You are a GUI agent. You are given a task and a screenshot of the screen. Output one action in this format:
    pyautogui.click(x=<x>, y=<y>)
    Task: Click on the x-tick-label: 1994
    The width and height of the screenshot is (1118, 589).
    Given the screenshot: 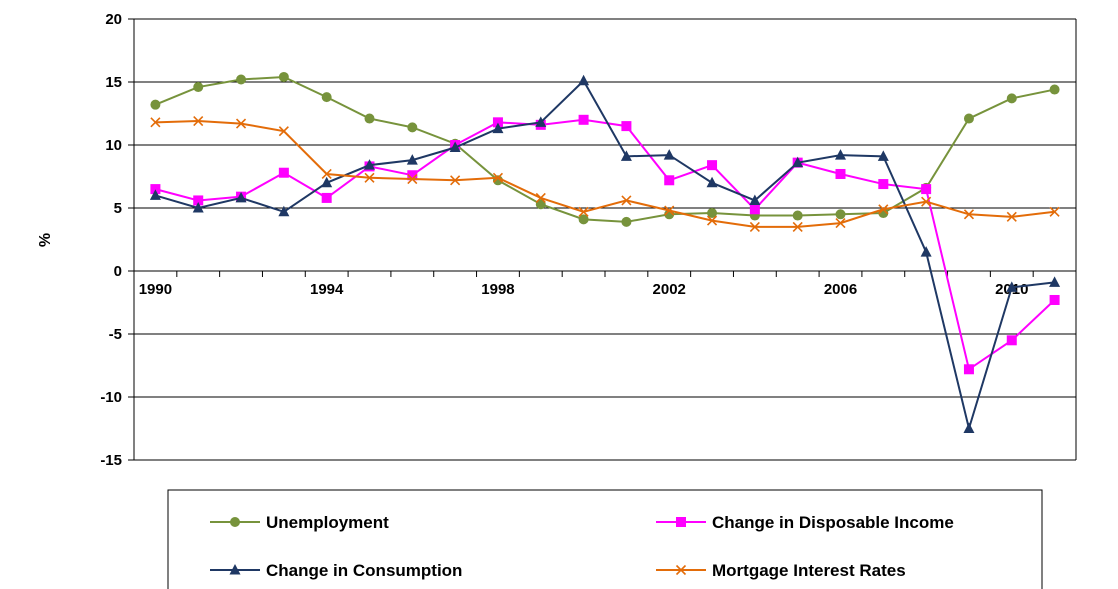 What is the action you would take?
    pyautogui.click(x=327, y=289)
    